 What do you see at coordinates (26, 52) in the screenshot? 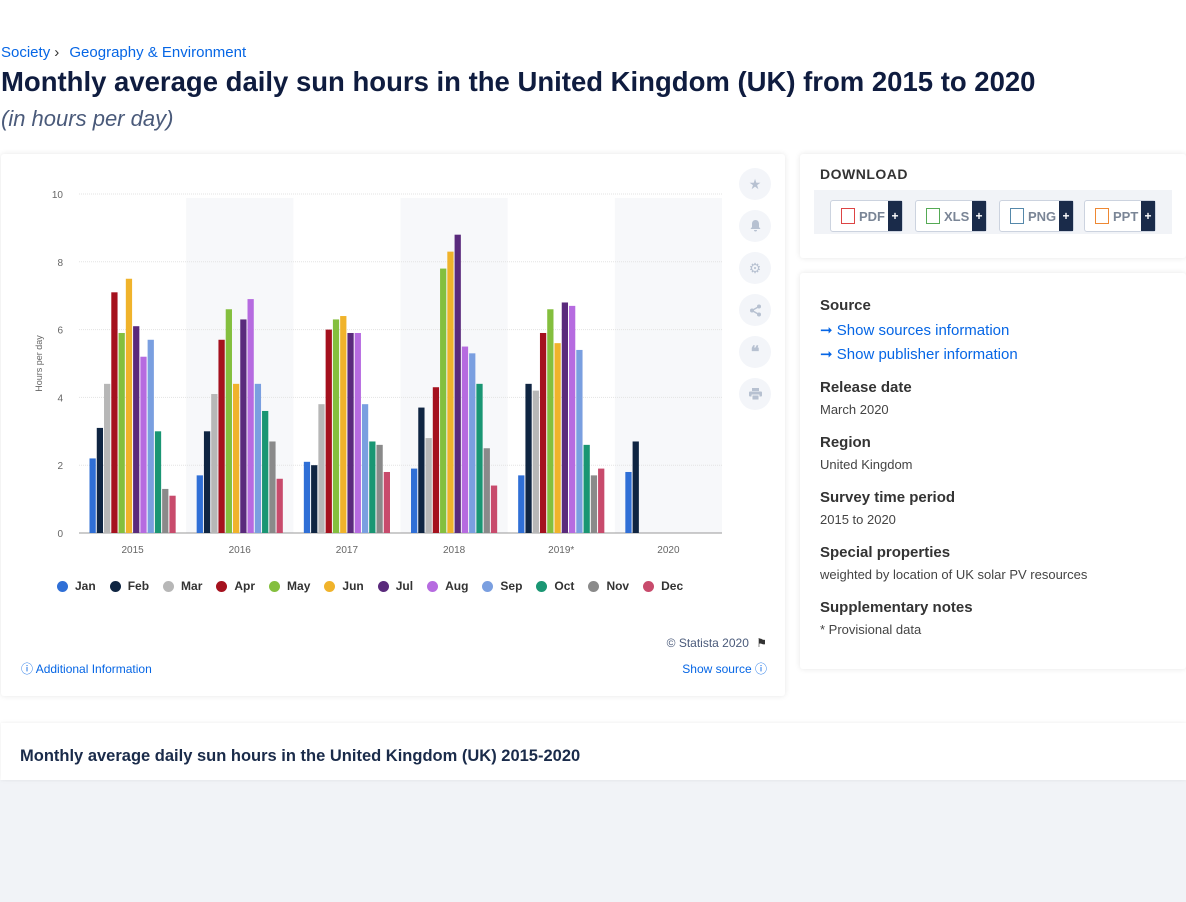
I see `breadcrumb-society: Society` at bounding box center [26, 52].